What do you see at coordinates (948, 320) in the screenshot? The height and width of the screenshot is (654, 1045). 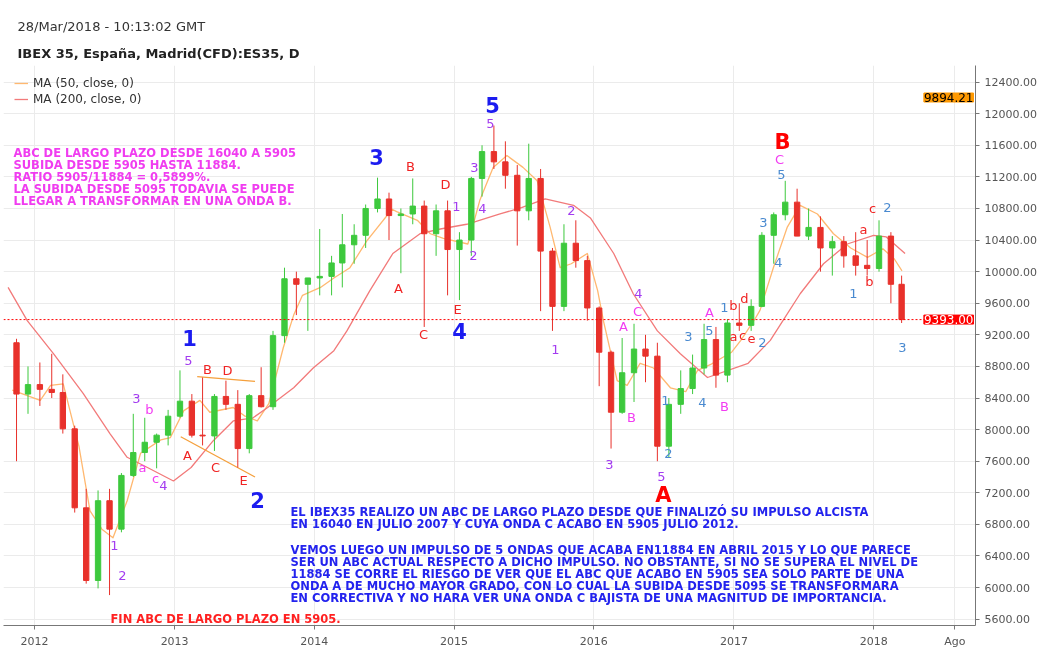 I see `ref-line-label: 9393.00` at bounding box center [948, 320].